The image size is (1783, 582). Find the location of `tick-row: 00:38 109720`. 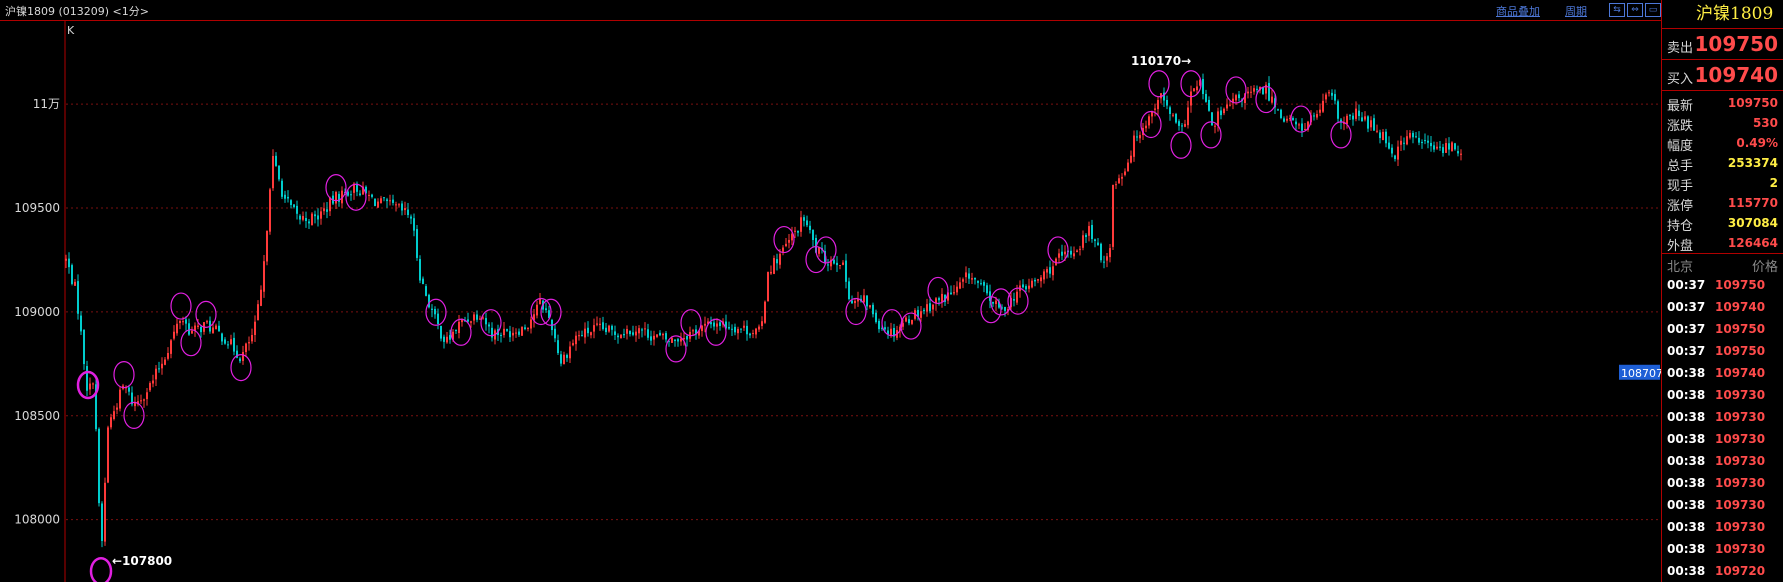

tick-row: 00:38 109720 is located at coordinates (1722, 571).